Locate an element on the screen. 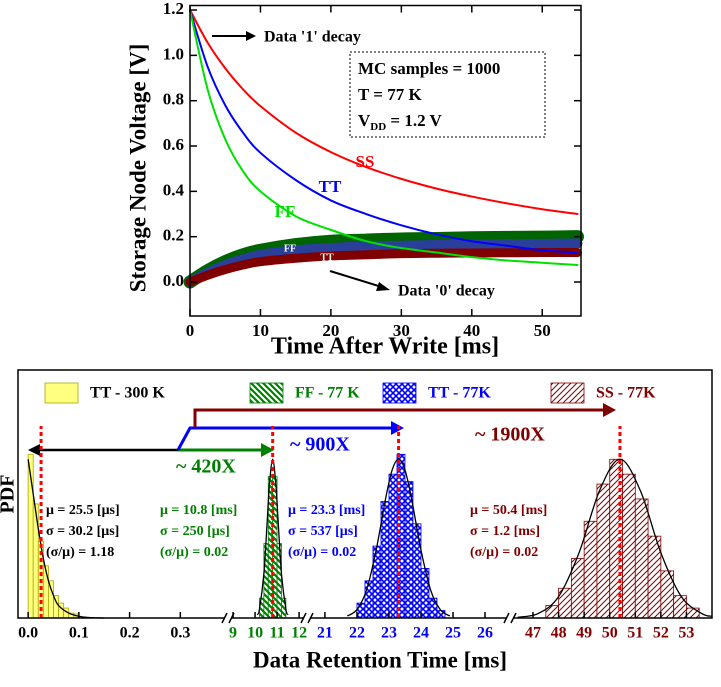 This screenshot has height=687, width=721. y-tick-label: 0.4 is located at coordinates (174, 189).